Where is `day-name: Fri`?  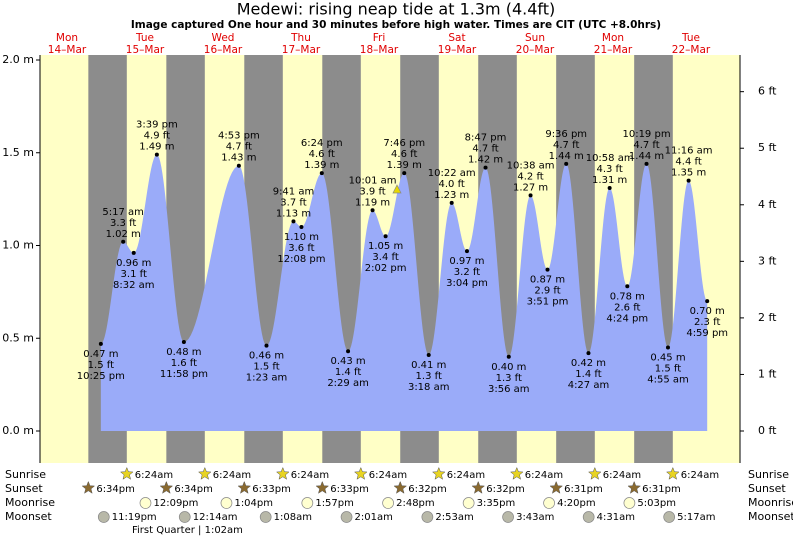 day-name: Fri is located at coordinates (379, 38).